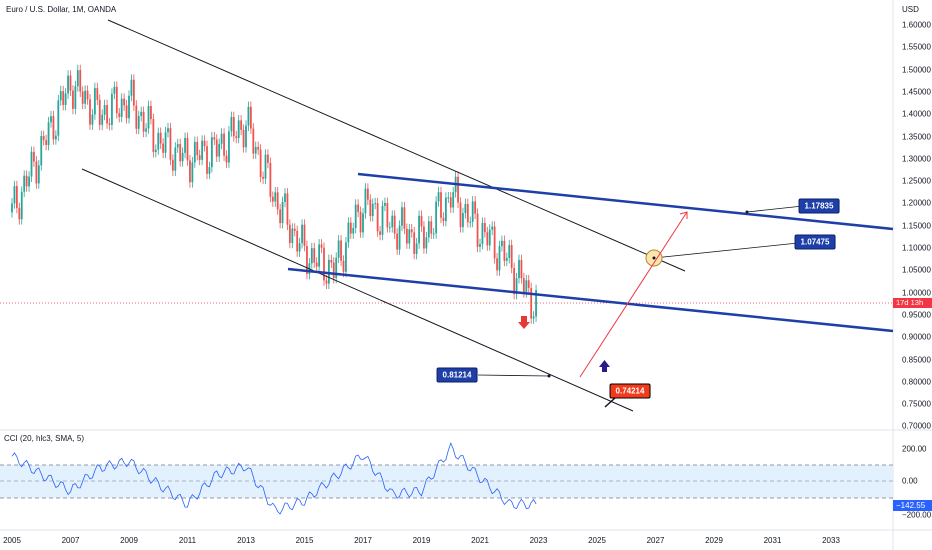 Image resolution: width=932 pixels, height=550 pixels. What do you see at coordinates (304, 540) in the screenshot?
I see `time-tick: 2015` at bounding box center [304, 540].